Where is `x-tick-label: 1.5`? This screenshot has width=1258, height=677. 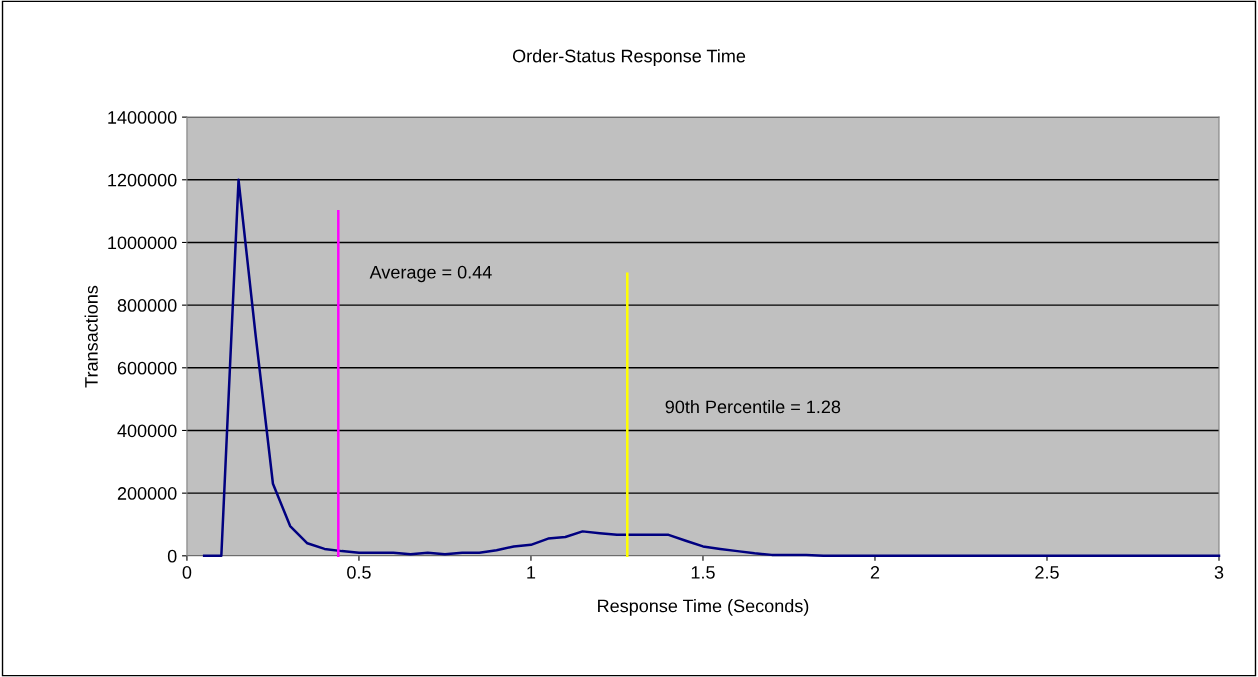 x-tick-label: 1.5 is located at coordinates (703, 572).